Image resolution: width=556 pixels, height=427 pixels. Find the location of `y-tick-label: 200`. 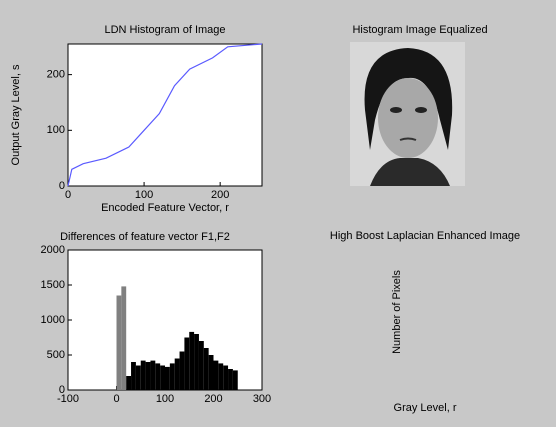

y-tick-label: 200 is located at coordinates (56, 75).